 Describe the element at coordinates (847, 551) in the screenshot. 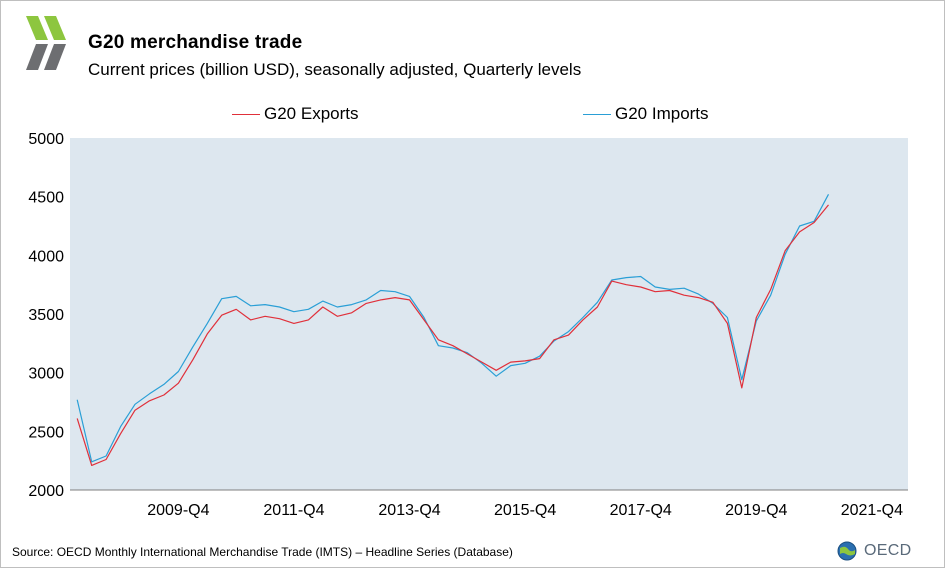

I see `globe-icon` at that location.